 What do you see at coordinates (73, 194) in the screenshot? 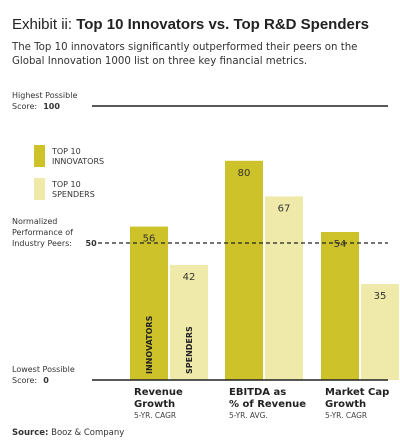
I see `legend-label: SPENDERS` at bounding box center [73, 194].